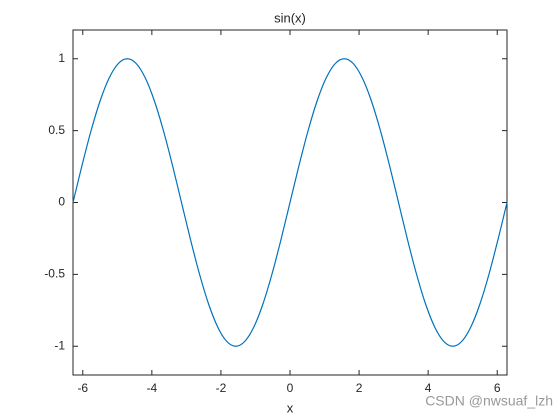 The image size is (560, 420). What do you see at coordinates (221, 388) in the screenshot?
I see `x-tick-label: -2` at bounding box center [221, 388].